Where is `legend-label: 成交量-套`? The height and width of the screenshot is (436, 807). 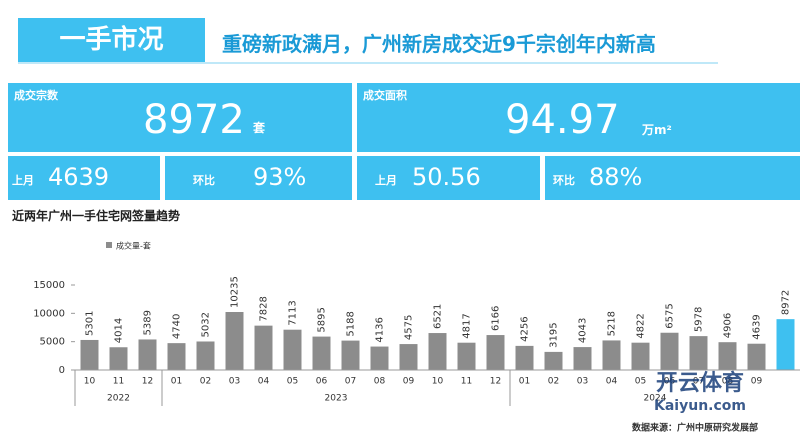
legend-label: 成交量-套 is located at coordinates (133, 246).